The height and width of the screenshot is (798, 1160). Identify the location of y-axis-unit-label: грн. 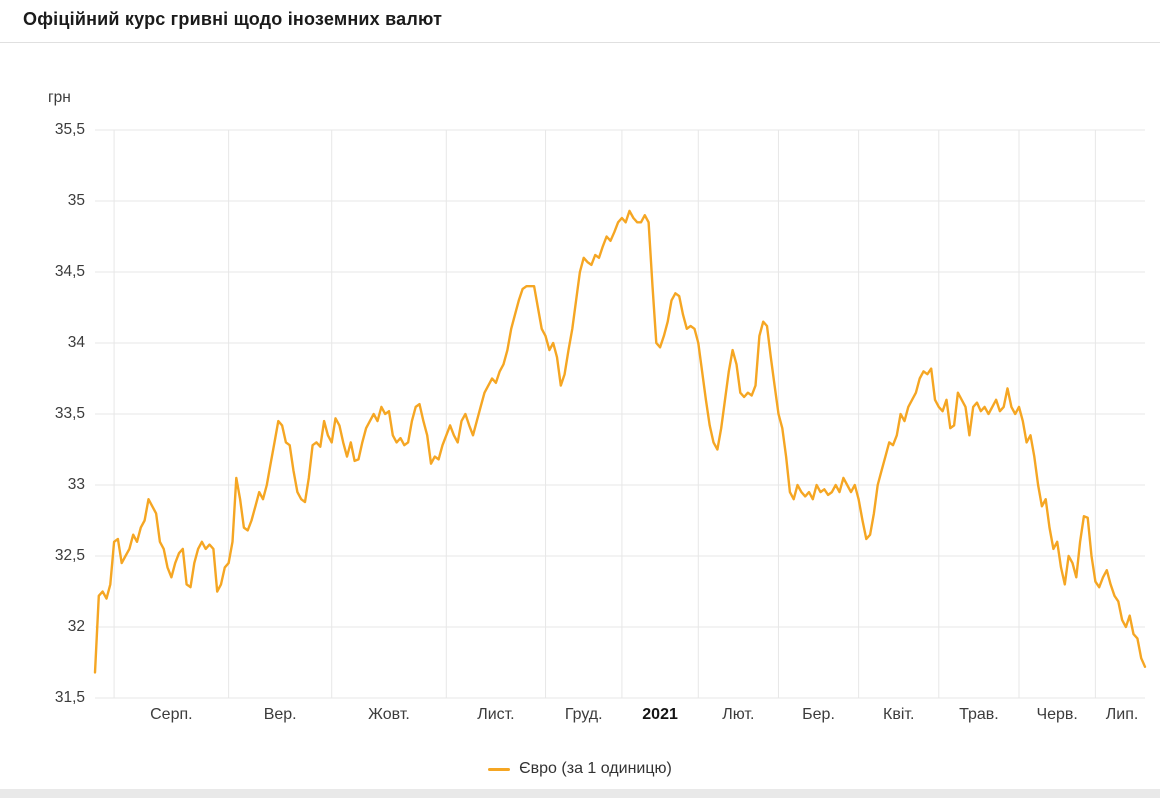
(59, 97).